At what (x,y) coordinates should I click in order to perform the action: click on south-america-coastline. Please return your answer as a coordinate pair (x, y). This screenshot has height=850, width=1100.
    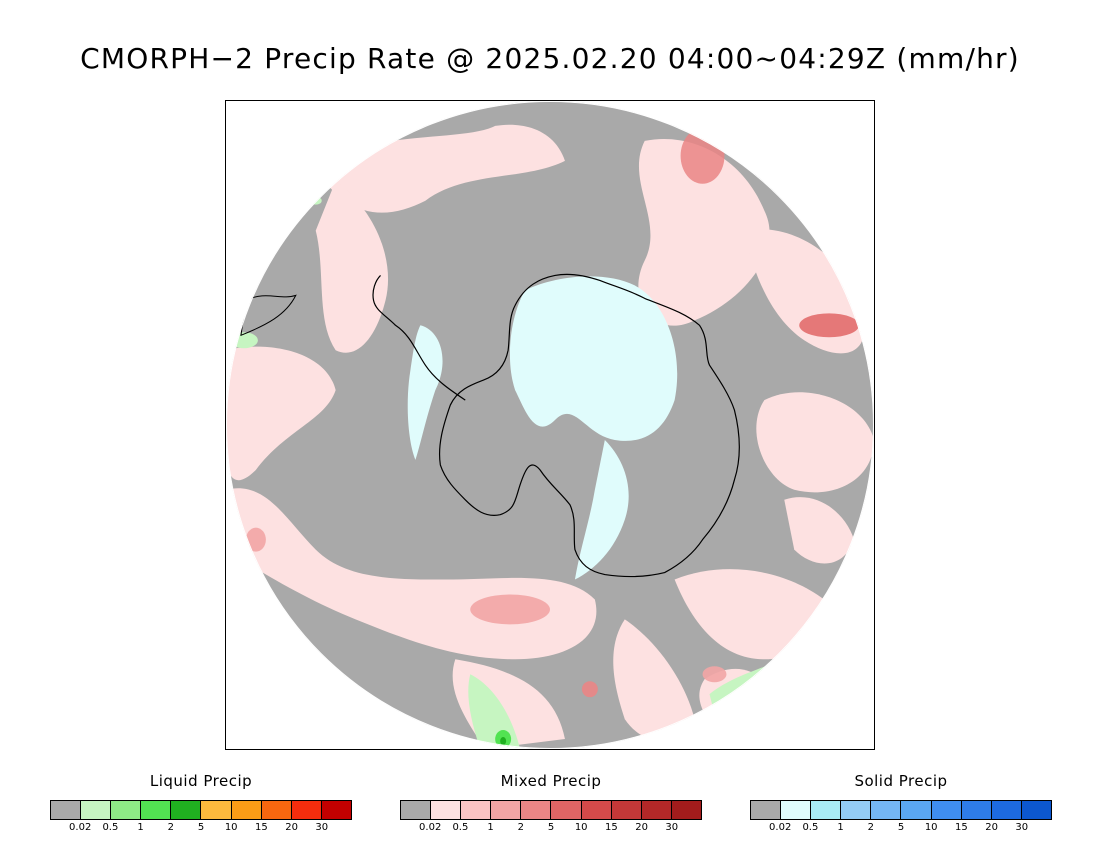
    Looking at the image, I should click on (268, 315).